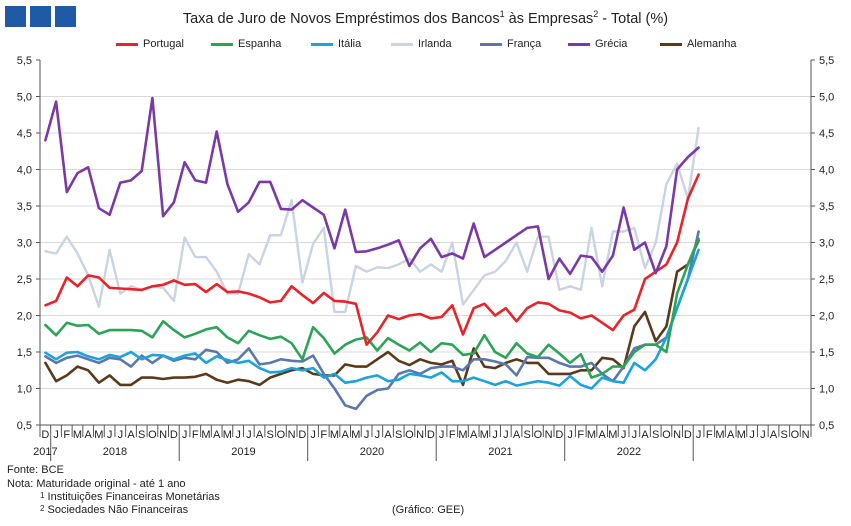 This screenshot has width=851, height=526. I want to click on legend-label-grecia: Grécia, so click(611, 44).